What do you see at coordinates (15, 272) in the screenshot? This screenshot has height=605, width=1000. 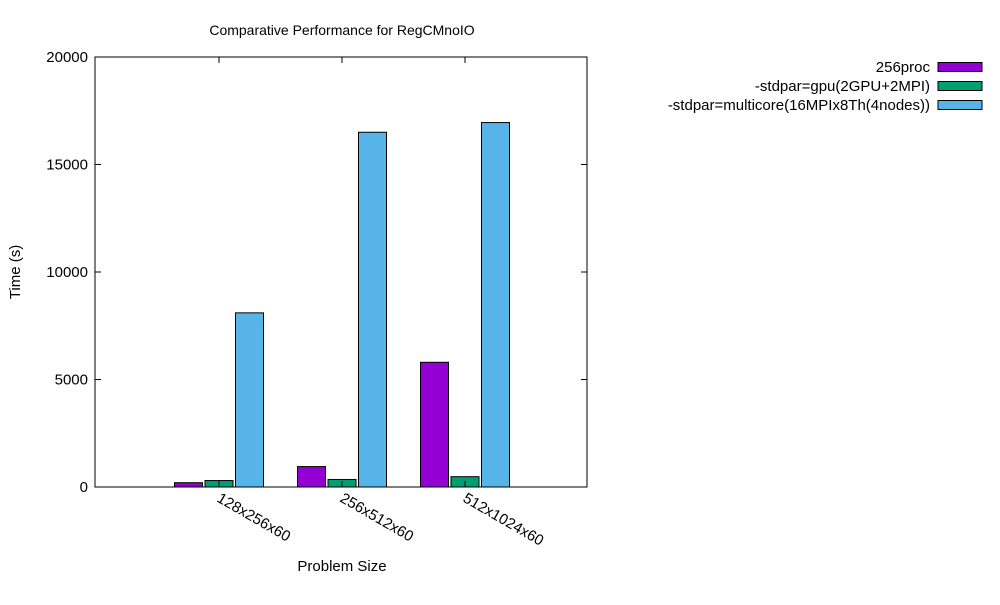 I see `y-axis-label: Time (s)` at bounding box center [15, 272].